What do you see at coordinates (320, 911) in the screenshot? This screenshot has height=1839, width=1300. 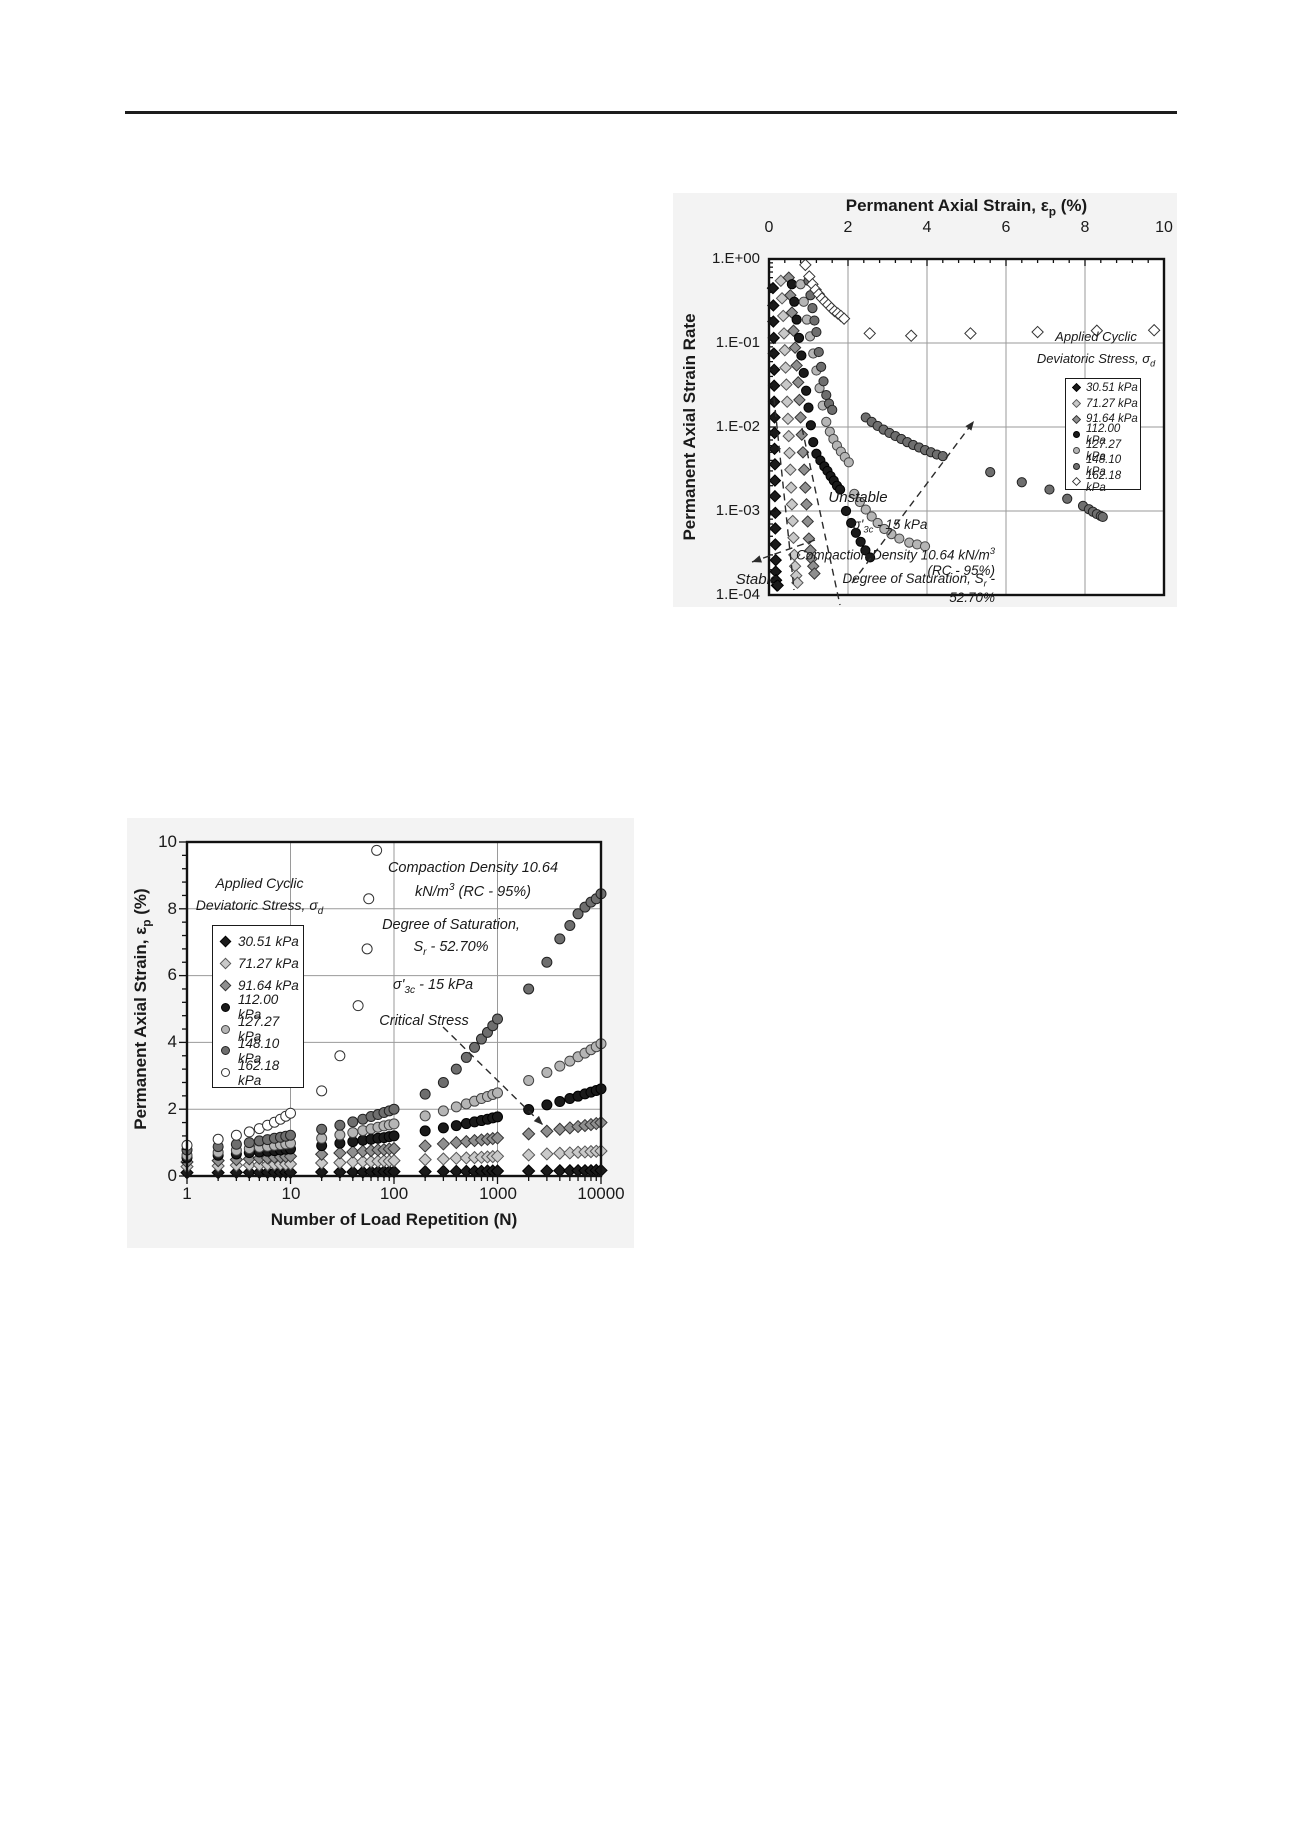 I see `bottom-legend-title-sub: d` at bounding box center [320, 911].